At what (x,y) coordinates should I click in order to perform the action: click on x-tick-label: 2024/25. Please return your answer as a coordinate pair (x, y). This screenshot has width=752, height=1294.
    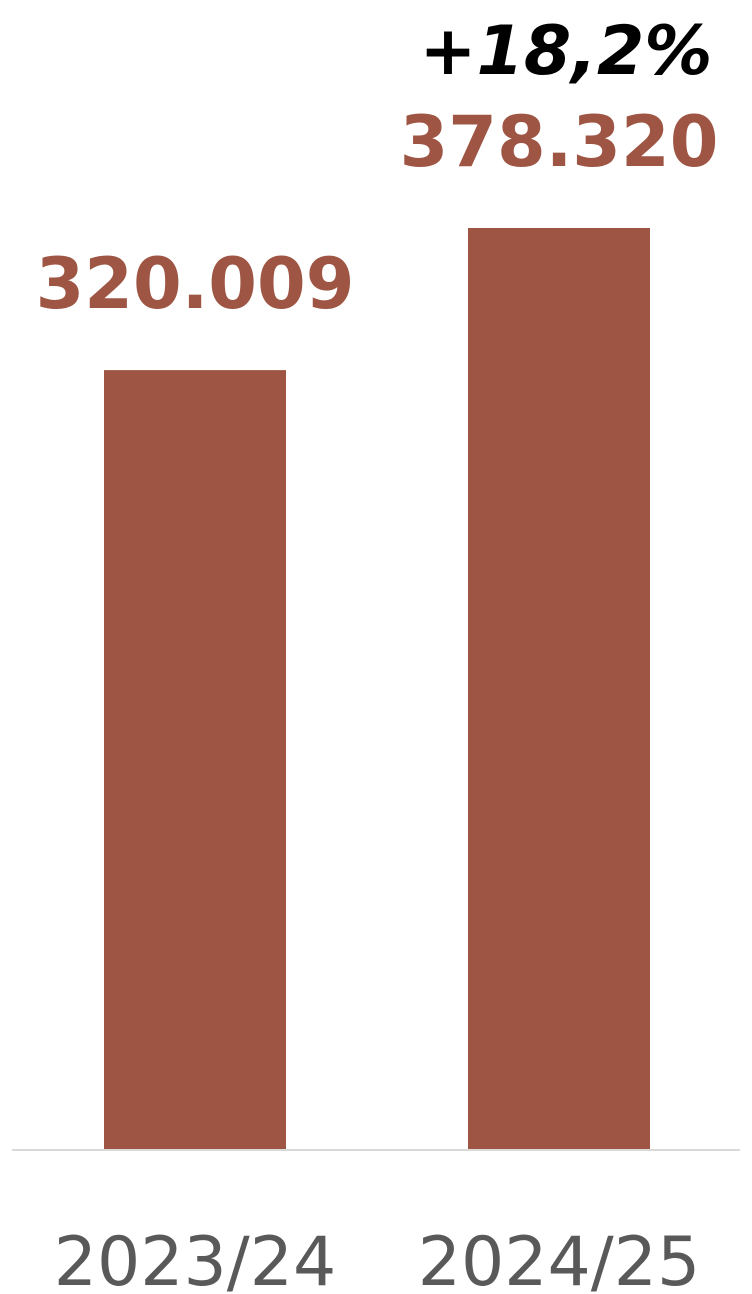
    Looking at the image, I should click on (559, 1258).